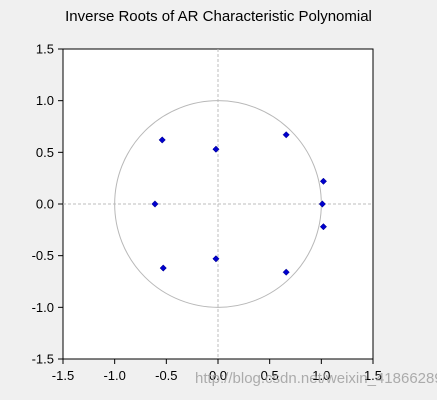  Describe the element at coordinates (43, 307) in the screenshot. I see `y-tick-label: -1.0` at that location.